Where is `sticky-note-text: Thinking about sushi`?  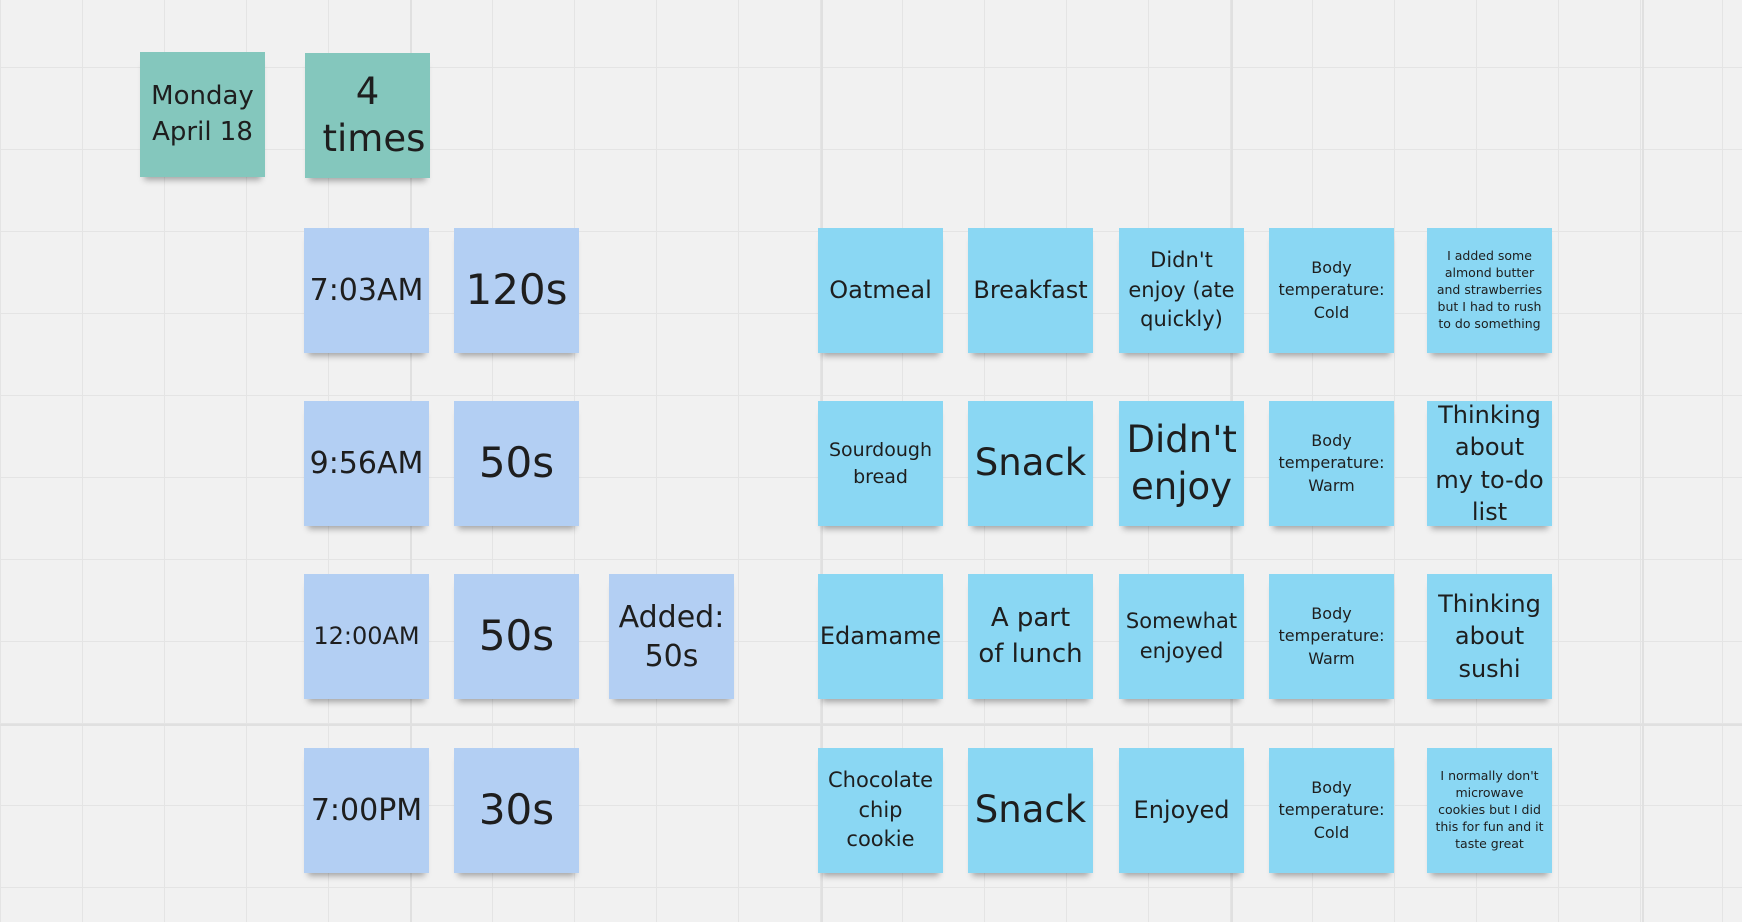 sticky-note-text: Thinking about sushi is located at coordinates (1489, 636).